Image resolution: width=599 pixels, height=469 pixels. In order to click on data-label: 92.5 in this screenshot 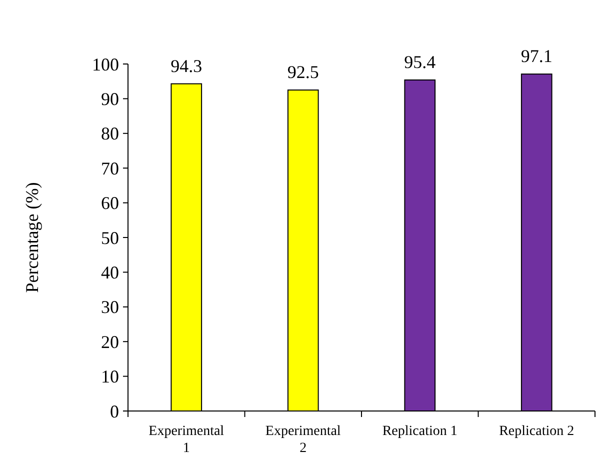, I will do `click(303, 72)`.